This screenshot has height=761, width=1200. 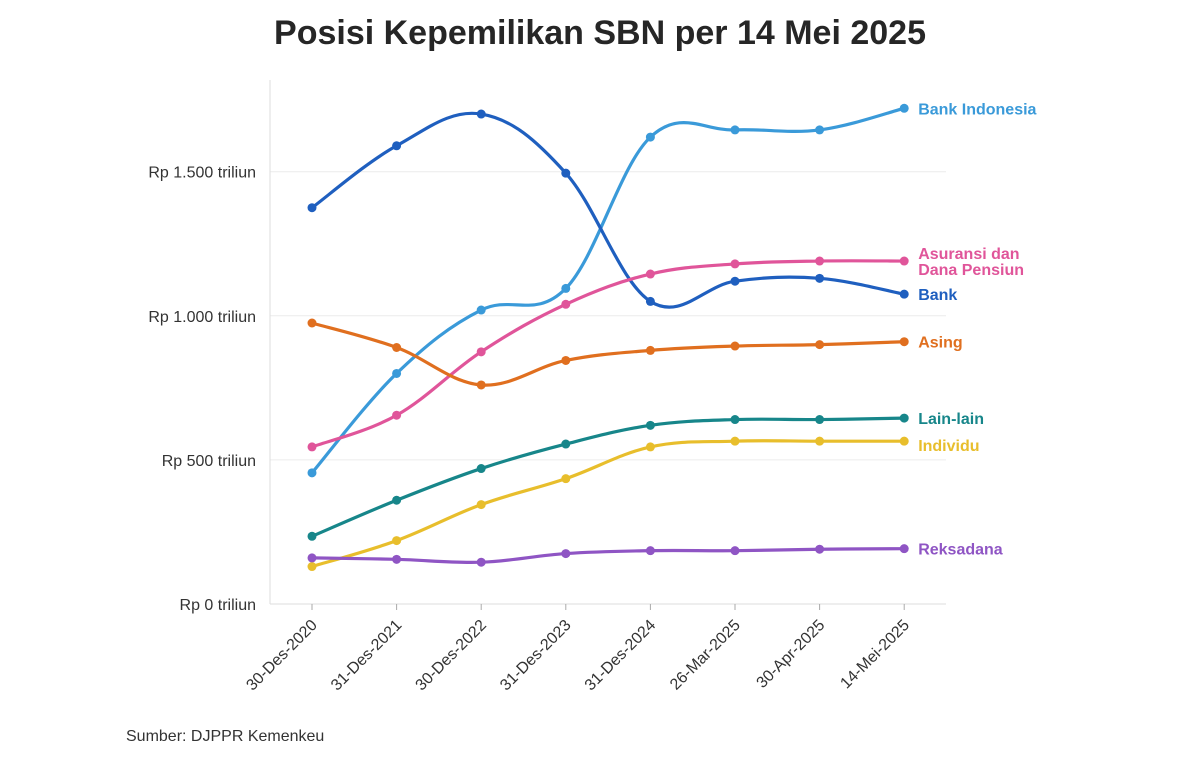 I want to click on series-label-reksadana: Reksadana, so click(x=960, y=550).